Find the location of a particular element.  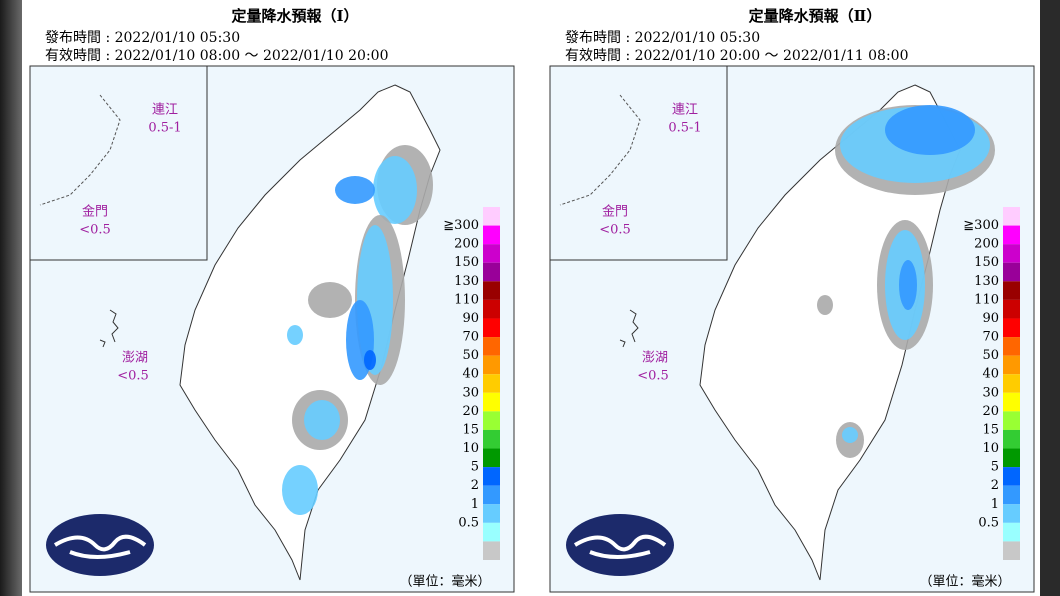

gap is located at coordinates (531, 298).